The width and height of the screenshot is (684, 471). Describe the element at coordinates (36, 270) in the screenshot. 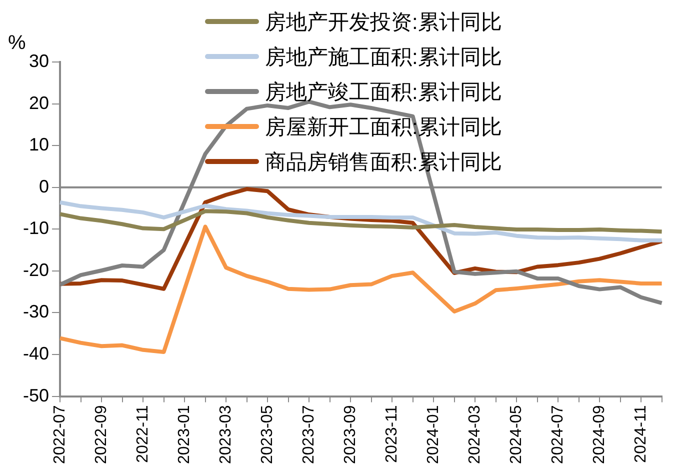

I see `y-tick-label: -20` at that location.